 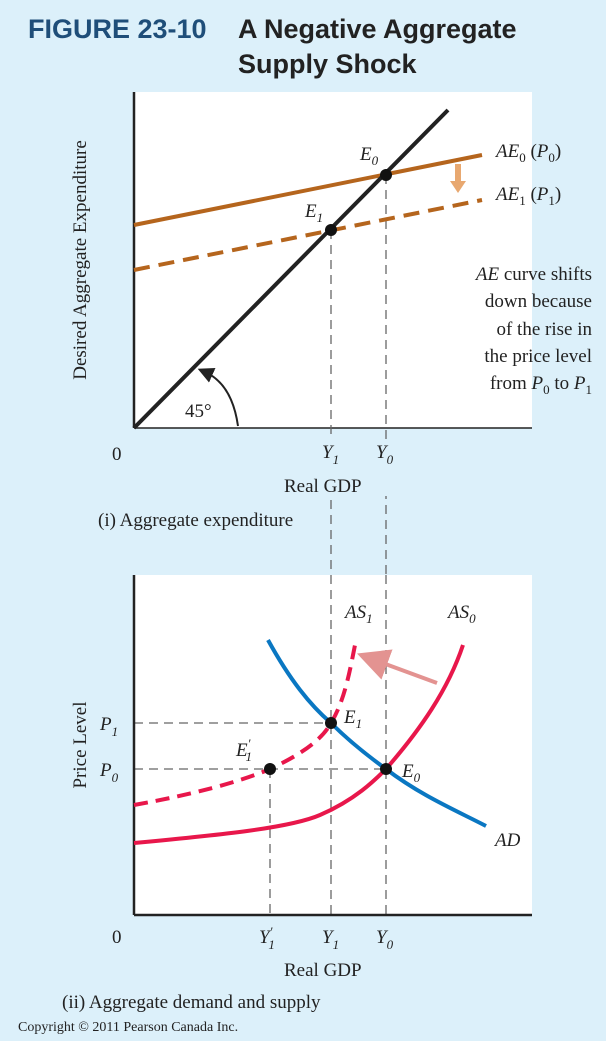 What do you see at coordinates (191, 1002) in the screenshot?
I see `caption-bottom: (ii) Aggregate demand and supply` at bounding box center [191, 1002].